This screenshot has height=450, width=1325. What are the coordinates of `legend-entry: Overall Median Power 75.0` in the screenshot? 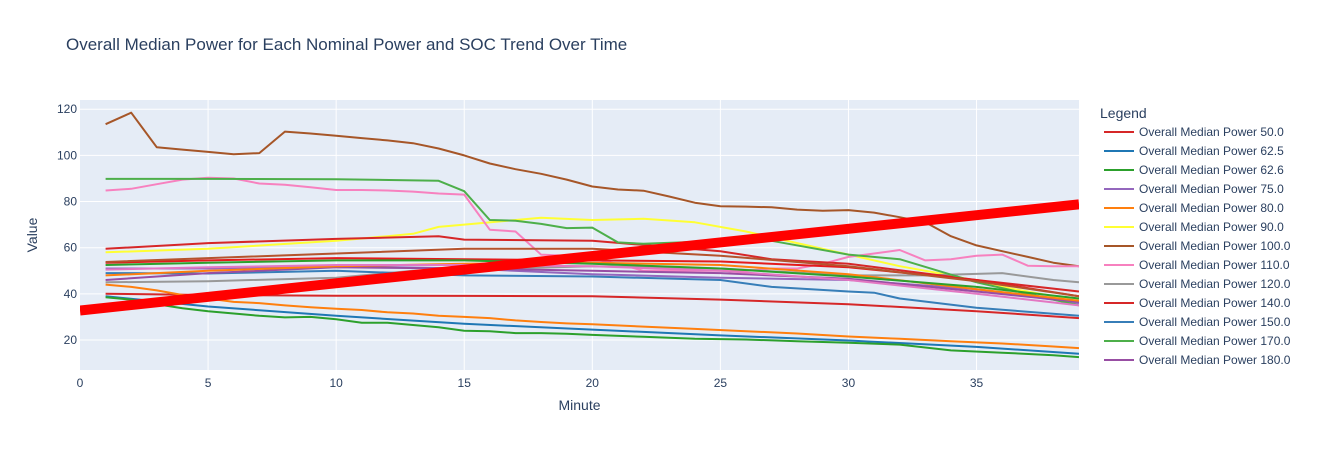 It's located at (1211, 189).